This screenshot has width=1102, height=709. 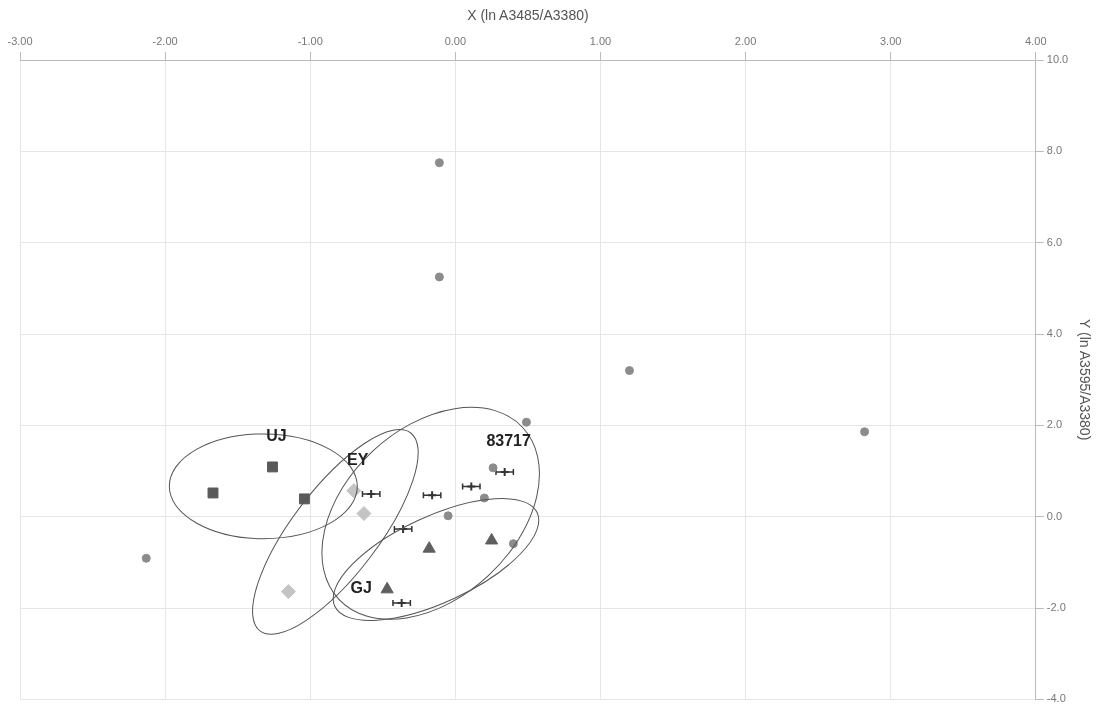 I want to click on x-tick-label: 1.00, so click(x=600, y=41).